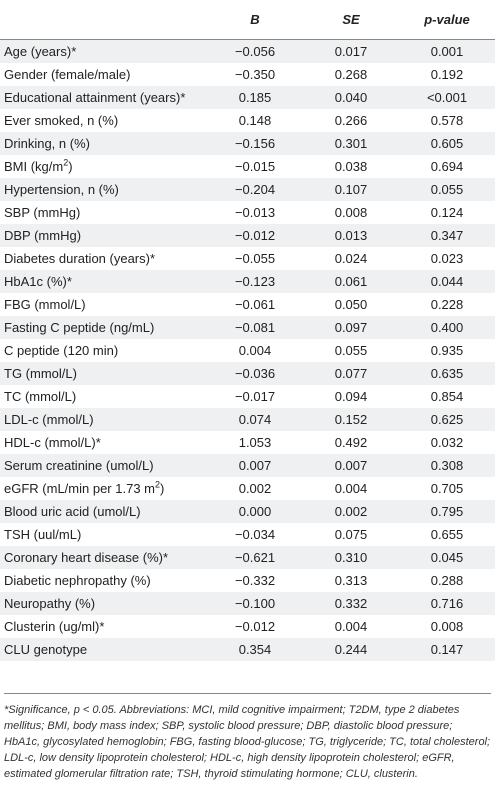 The image size is (495, 802). Describe the element at coordinates (79, 465) in the screenshot. I see `row-label-text: Serum creatinine (umol/L)` at that location.